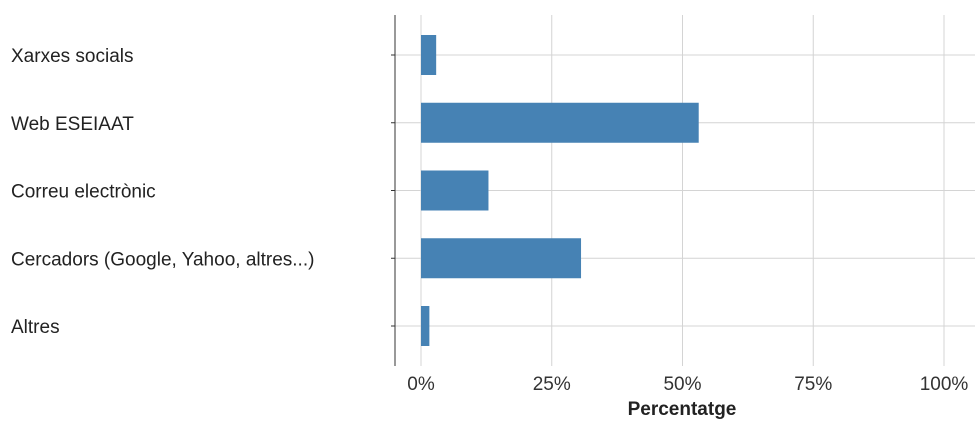  Describe the element at coordinates (35, 327) in the screenshot. I see `category-label: Altres` at that location.